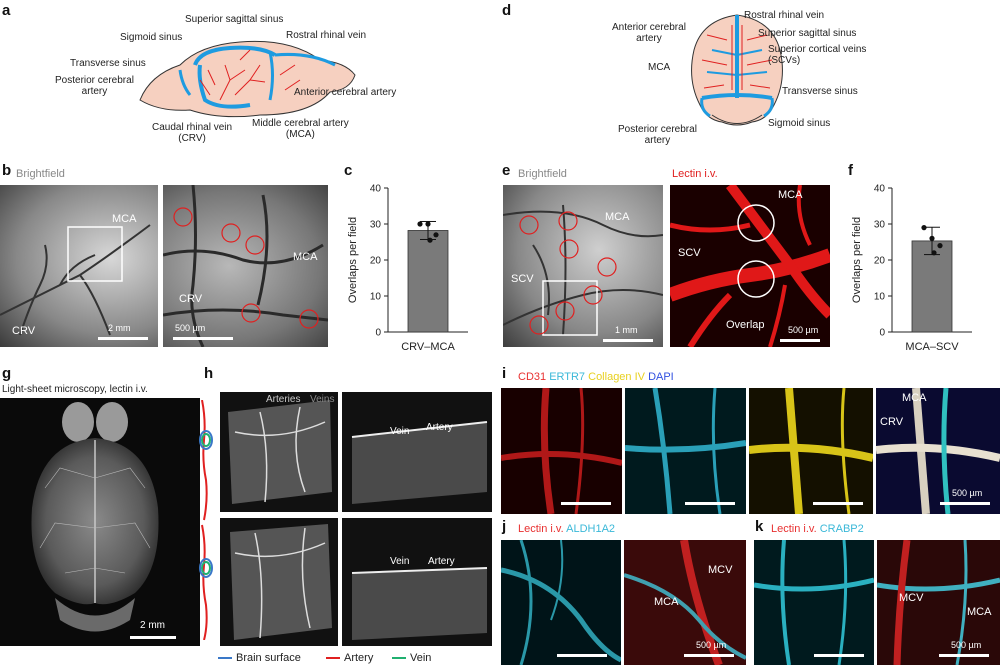 The height and width of the screenshot is (669, 1000). I want to click on d-superior-sagittal-sinus: Superior sagittal sinus, so click(807, 33).